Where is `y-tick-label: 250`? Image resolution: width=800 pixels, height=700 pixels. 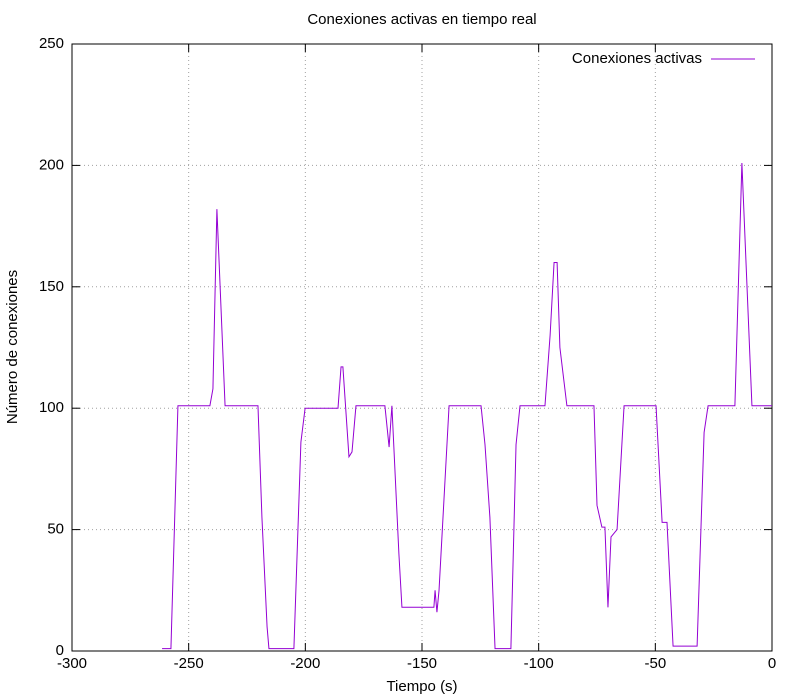 y-tick-label: 250 is located at coordinates (51, 43).